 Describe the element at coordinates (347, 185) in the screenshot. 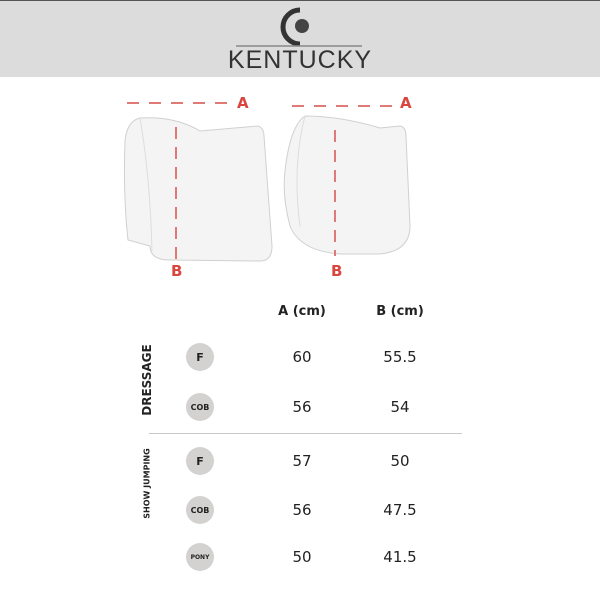

I see `jumping-pad-image` at that location.